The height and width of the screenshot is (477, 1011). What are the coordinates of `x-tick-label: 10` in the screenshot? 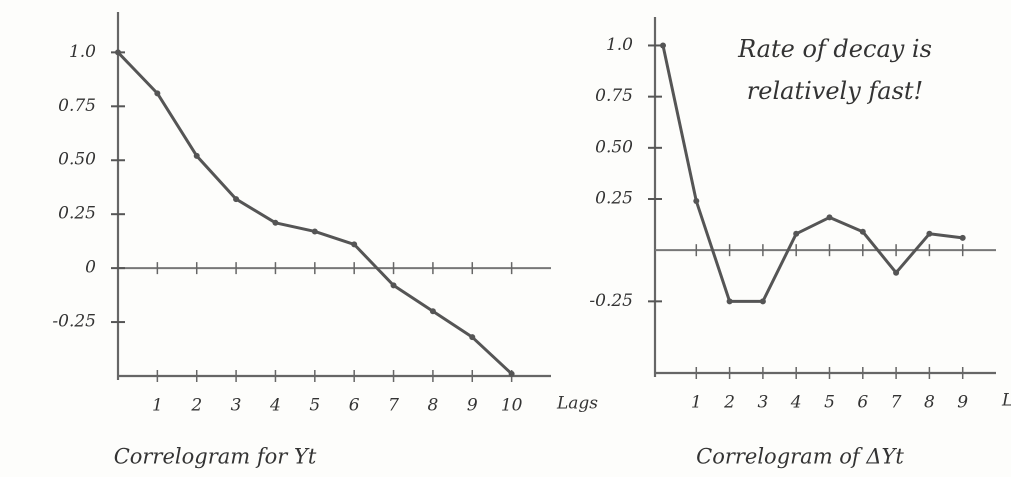 It's located at (512, 406).